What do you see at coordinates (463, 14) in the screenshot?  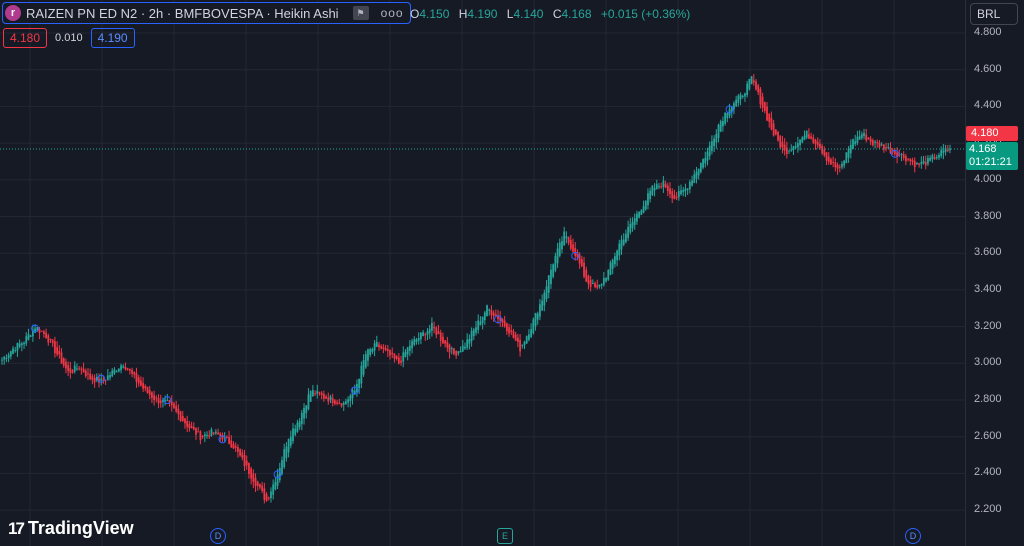 I see `ohlc-high-label: H` at bounding box center [463, 14].